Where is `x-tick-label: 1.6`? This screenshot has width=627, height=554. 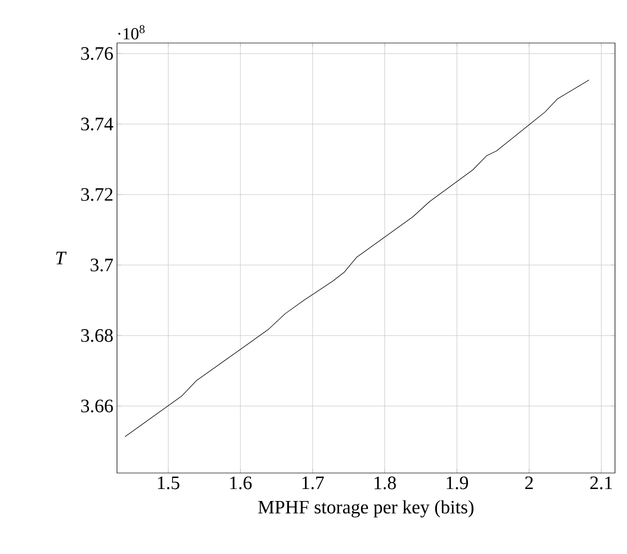
x-tick-label: 1.6 is located at coordinates (241, 483).